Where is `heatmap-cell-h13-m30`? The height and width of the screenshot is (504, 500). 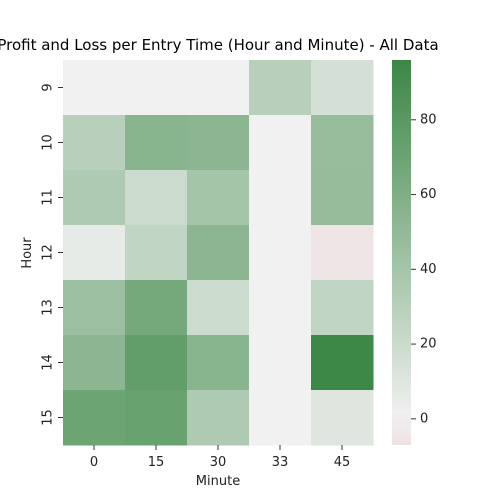 heatmap-cell-h13-m30 is located at coordinates (218, 308).